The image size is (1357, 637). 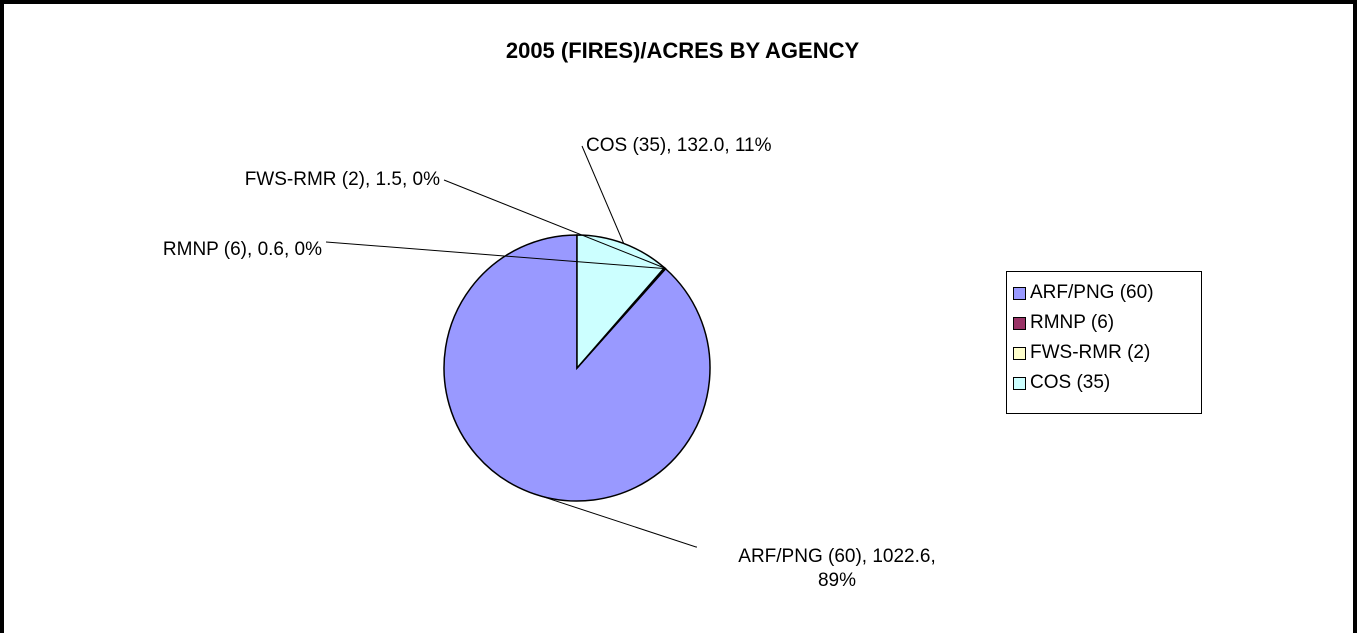 I want to click on data-label: FWS-RMR (2), 1.5, 0%, so click(x=342, y=179).